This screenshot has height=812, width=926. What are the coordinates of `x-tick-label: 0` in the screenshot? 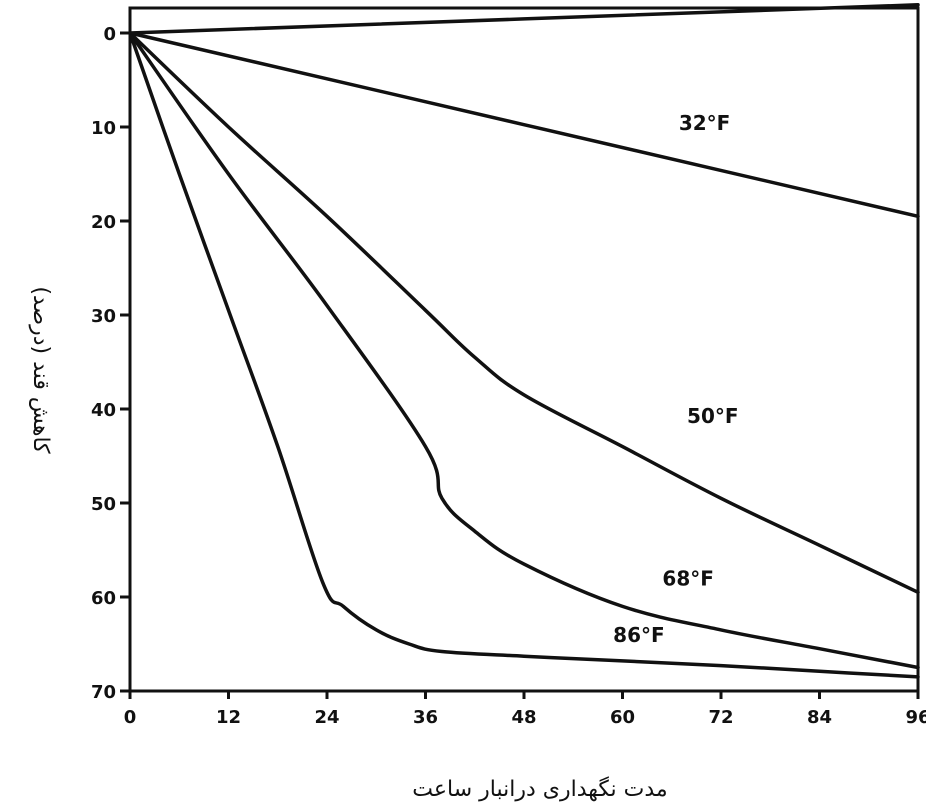 It's located at (130, 717).